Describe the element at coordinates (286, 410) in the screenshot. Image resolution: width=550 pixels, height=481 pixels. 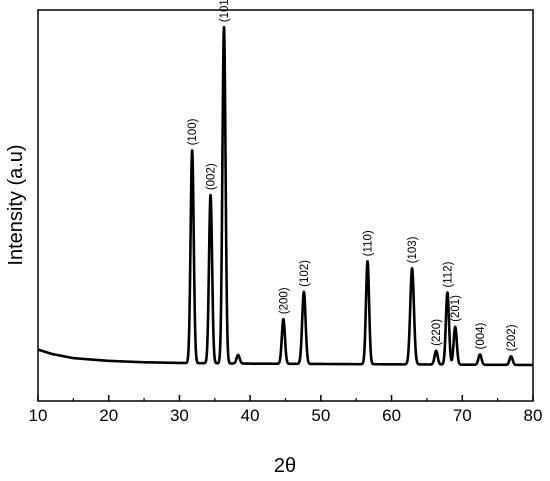
I see `x-axis-ticks: 10 20 30 40 50 60 70 80` at that location.